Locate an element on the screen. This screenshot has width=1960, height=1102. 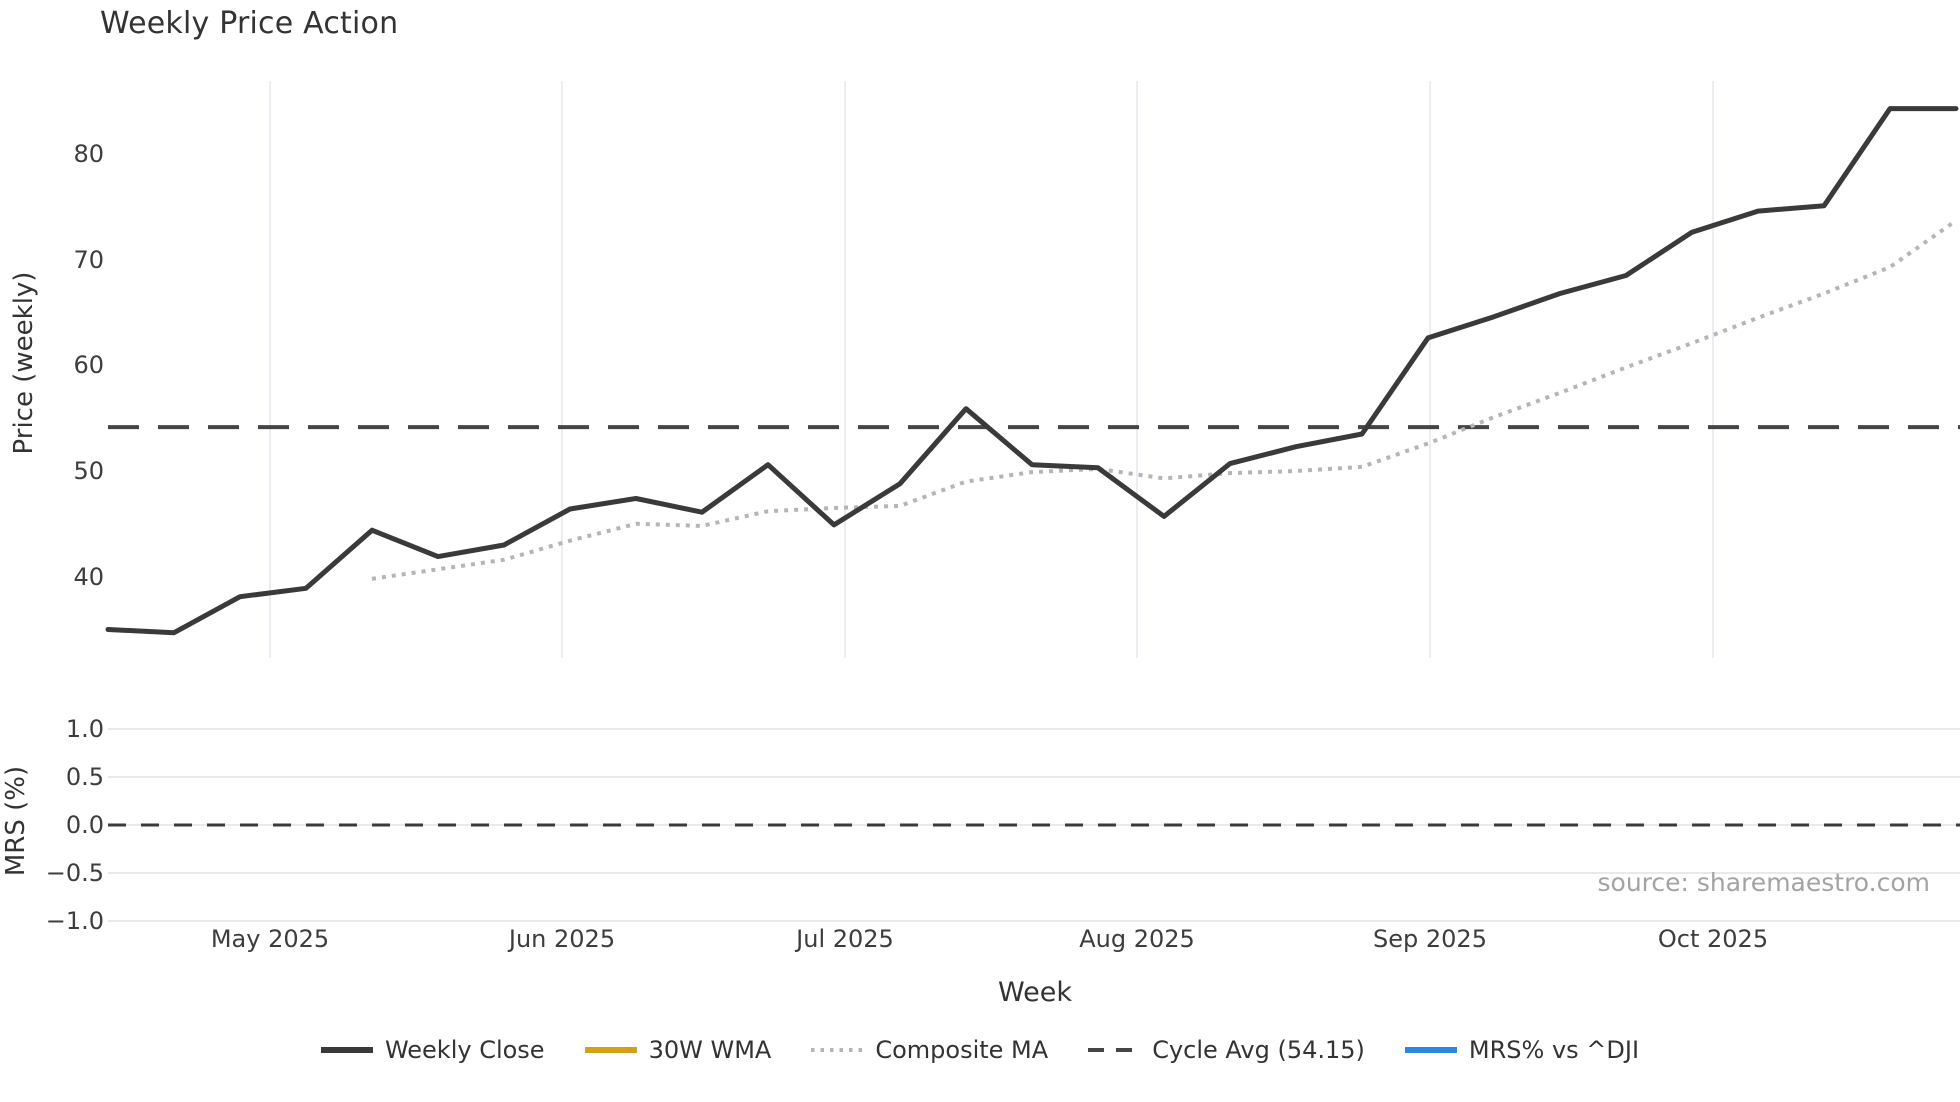
month-tick: Aug 2025 is located at coordinates (1137, 939).